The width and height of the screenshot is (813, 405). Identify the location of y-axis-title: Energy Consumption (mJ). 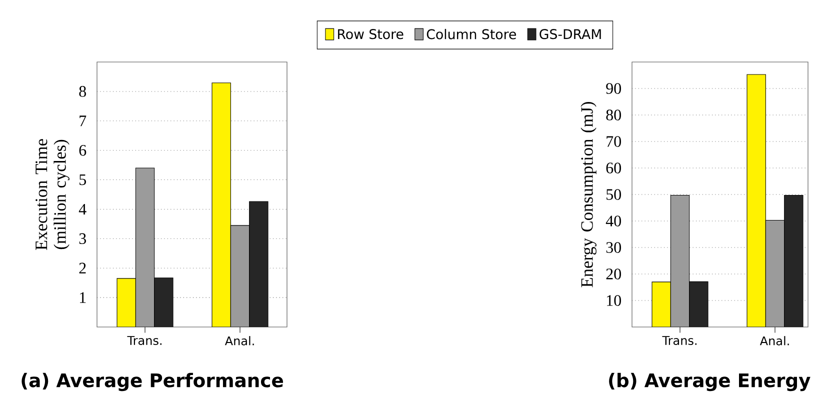
(588, 195).